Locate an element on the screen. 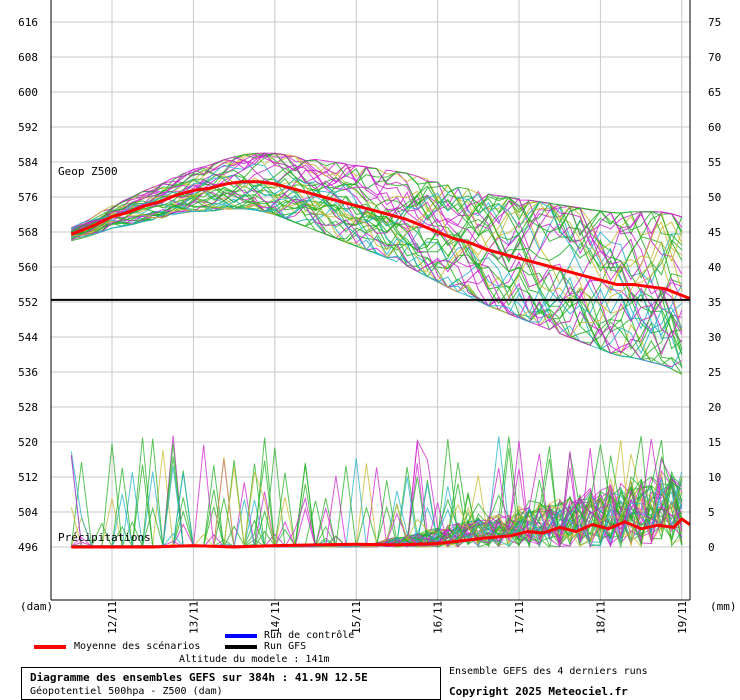 This screenshot has width=740, height=700. x-tick-label: 19/11 is located at coordinates (682, 617).